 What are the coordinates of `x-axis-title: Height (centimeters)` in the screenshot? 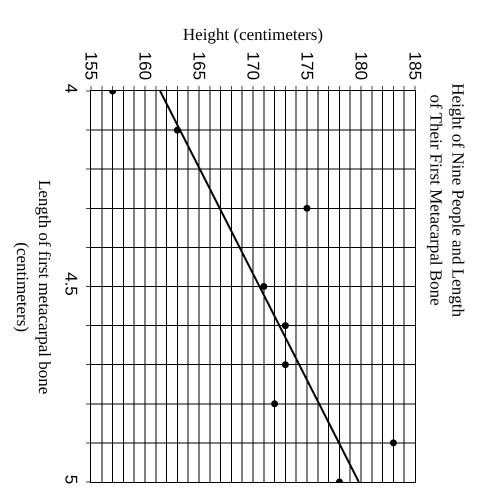 It's located at (253, 34).